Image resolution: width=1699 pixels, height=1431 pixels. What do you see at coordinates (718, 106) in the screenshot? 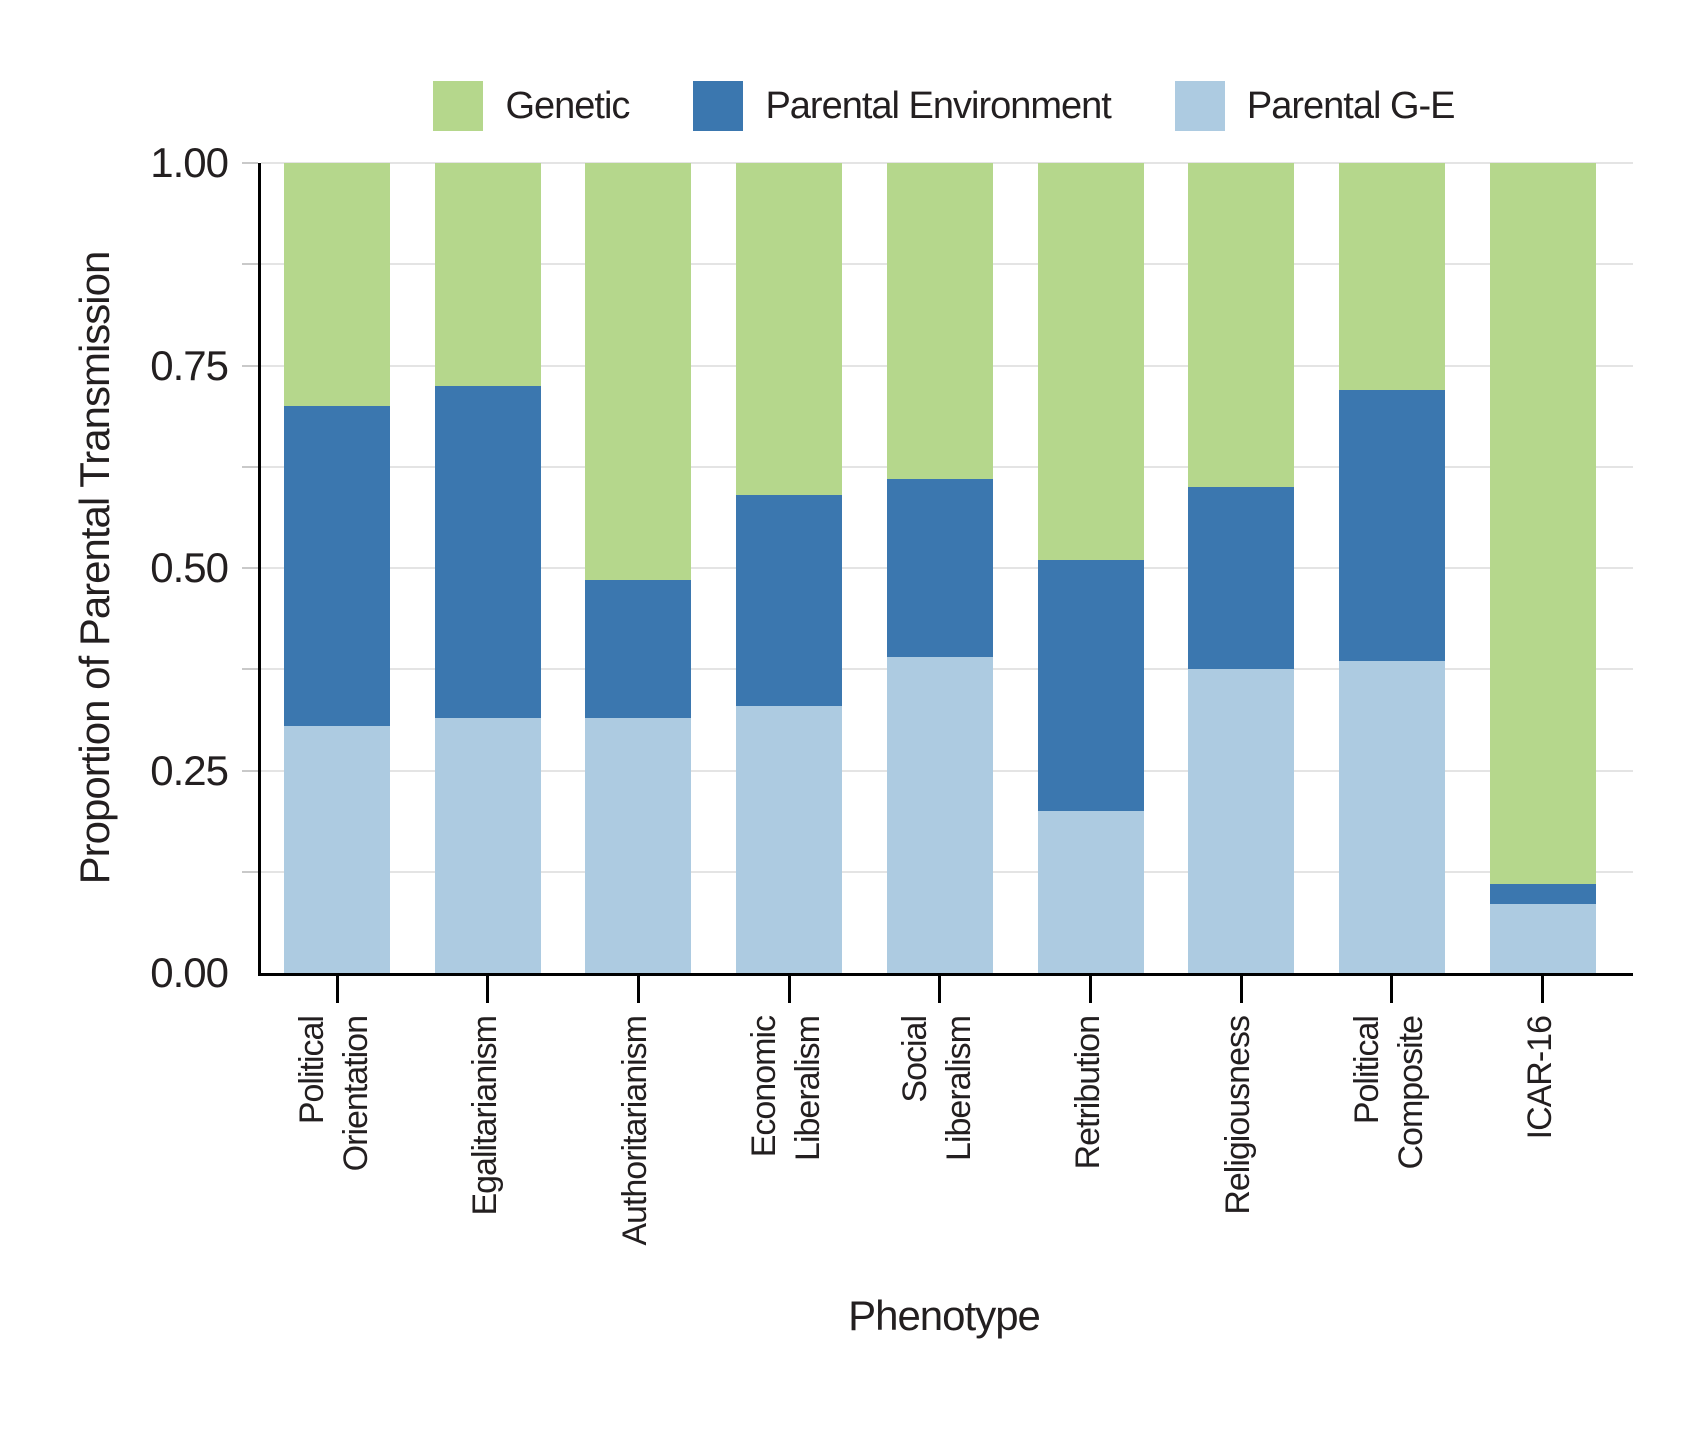
I see `legend-swatch-parental-environment` at bounding box center [718, 106].